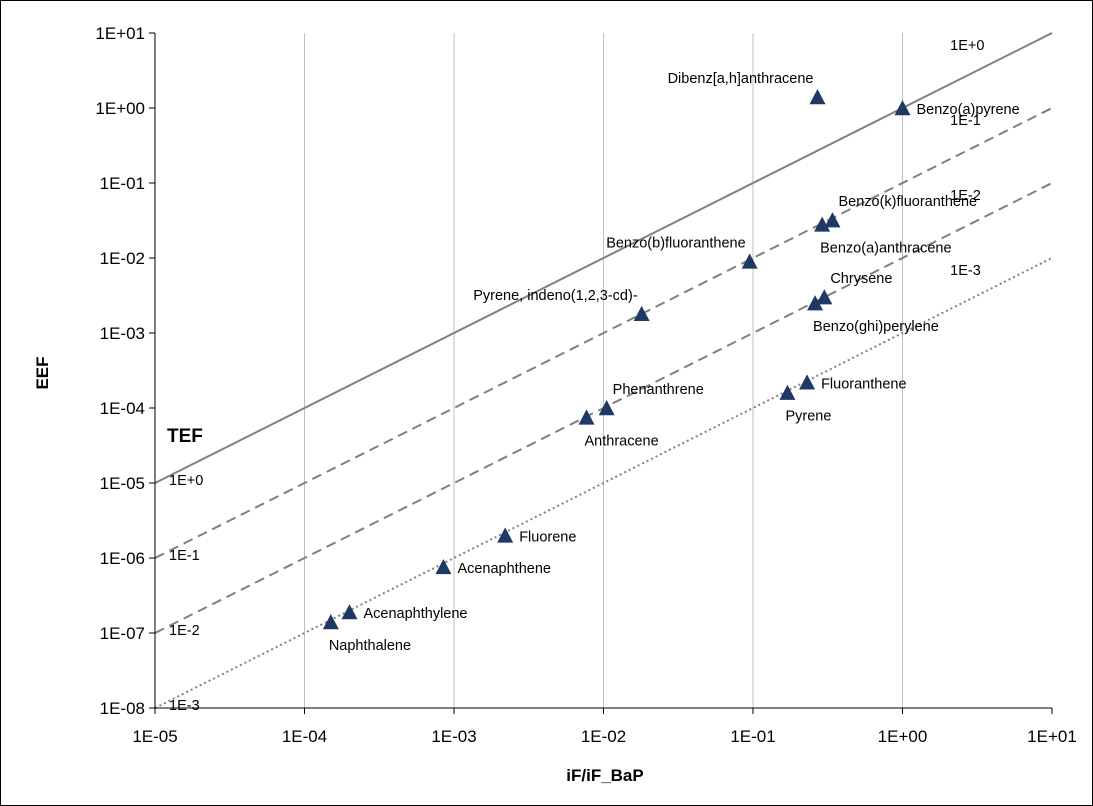  I want to click on tef-annotation: TEF, so click(185, 436).